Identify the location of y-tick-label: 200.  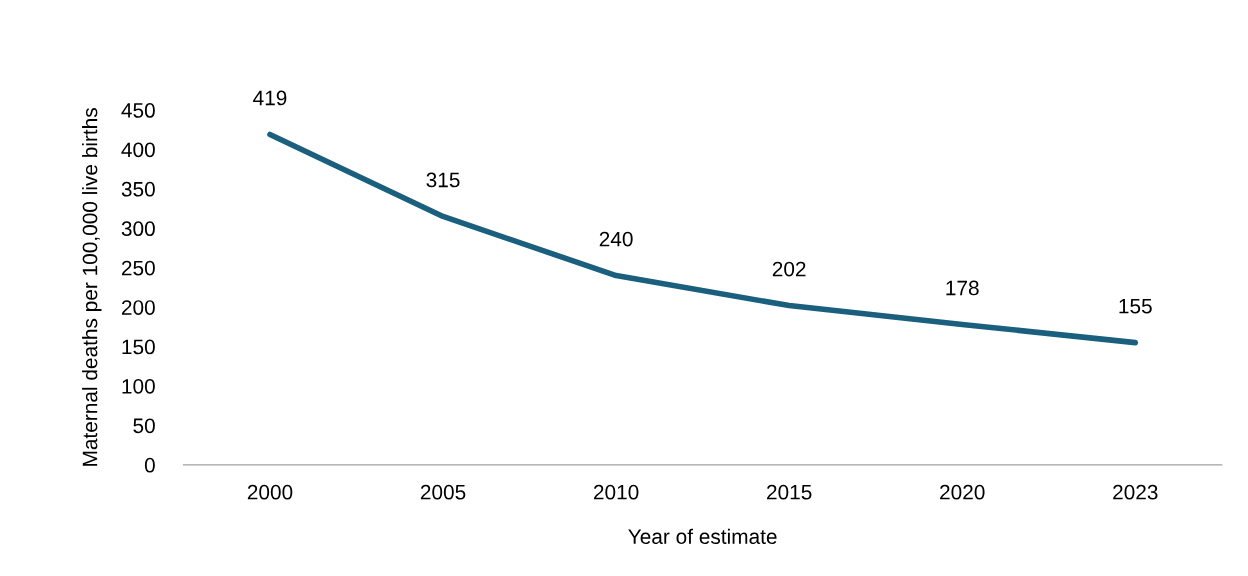
(138, 307).